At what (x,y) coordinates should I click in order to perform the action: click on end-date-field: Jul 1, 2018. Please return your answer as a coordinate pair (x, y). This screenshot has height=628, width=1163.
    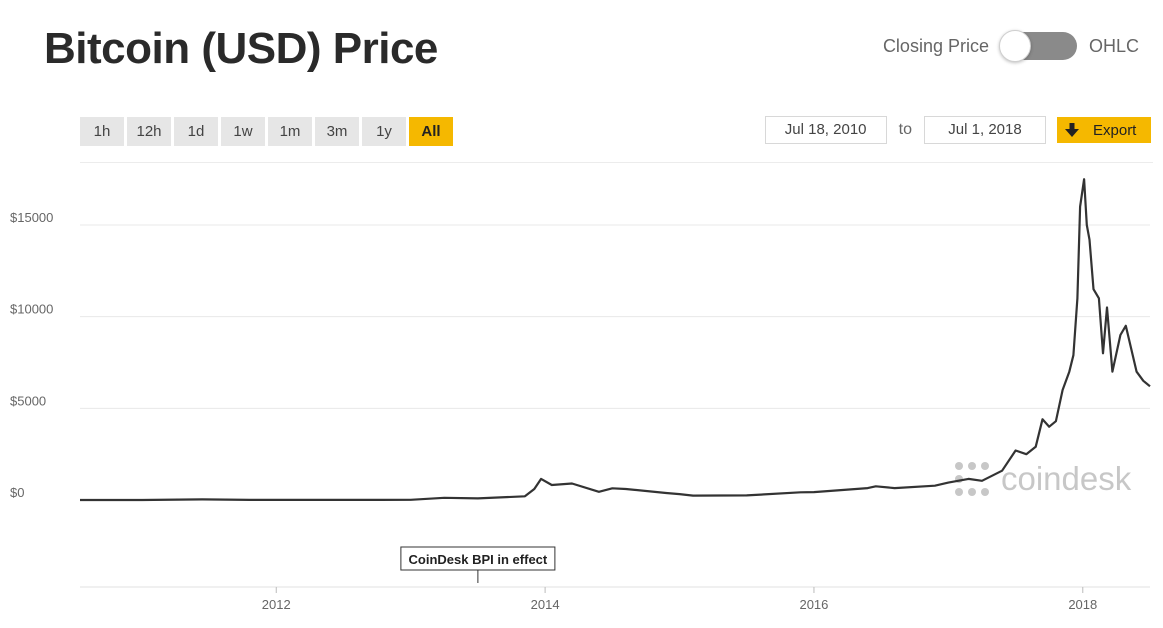
    Looking at the image, I should click on (985, 130).